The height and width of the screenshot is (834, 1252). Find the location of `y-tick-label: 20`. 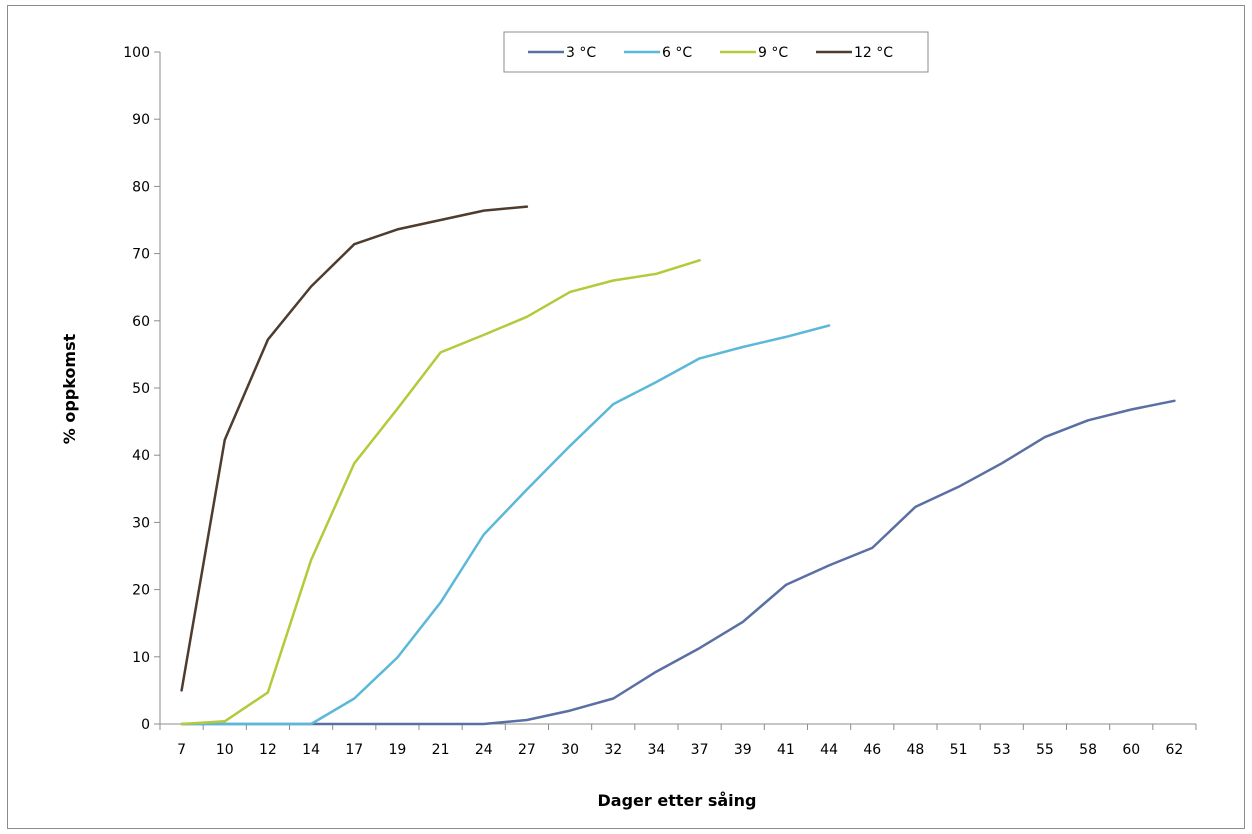

y-tick-label: 20 is located at coordinates (141, 591).